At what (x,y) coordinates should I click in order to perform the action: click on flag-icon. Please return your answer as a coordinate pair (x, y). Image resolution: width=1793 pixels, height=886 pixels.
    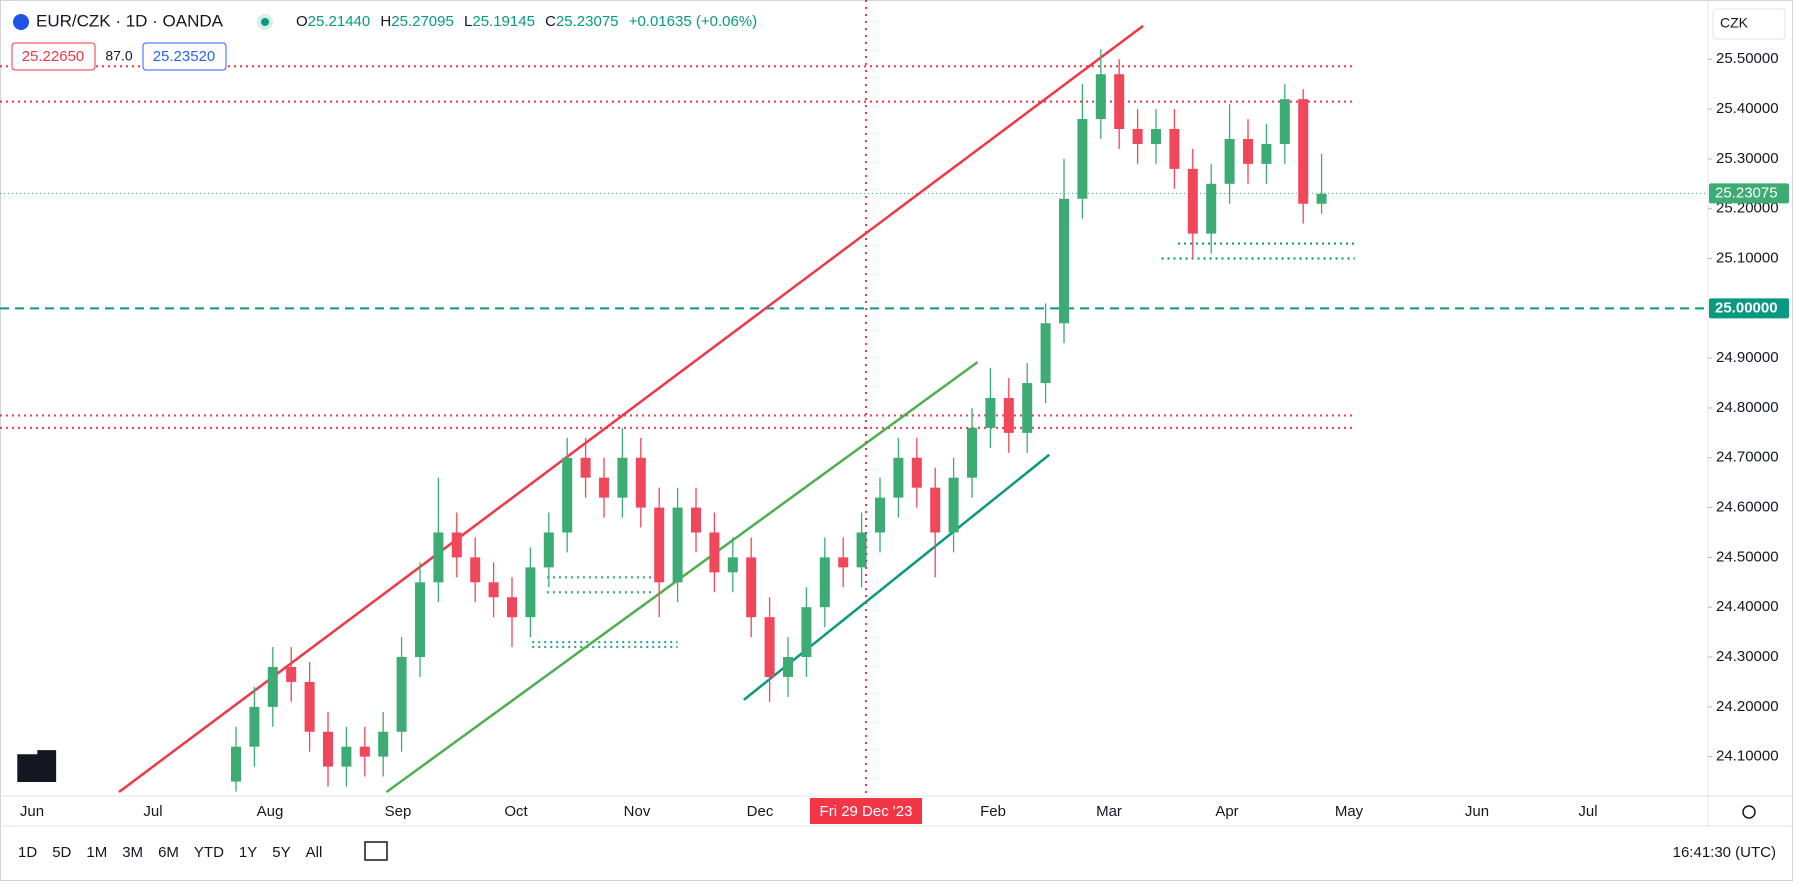
    Looking at the image, I should click on (21, 22).